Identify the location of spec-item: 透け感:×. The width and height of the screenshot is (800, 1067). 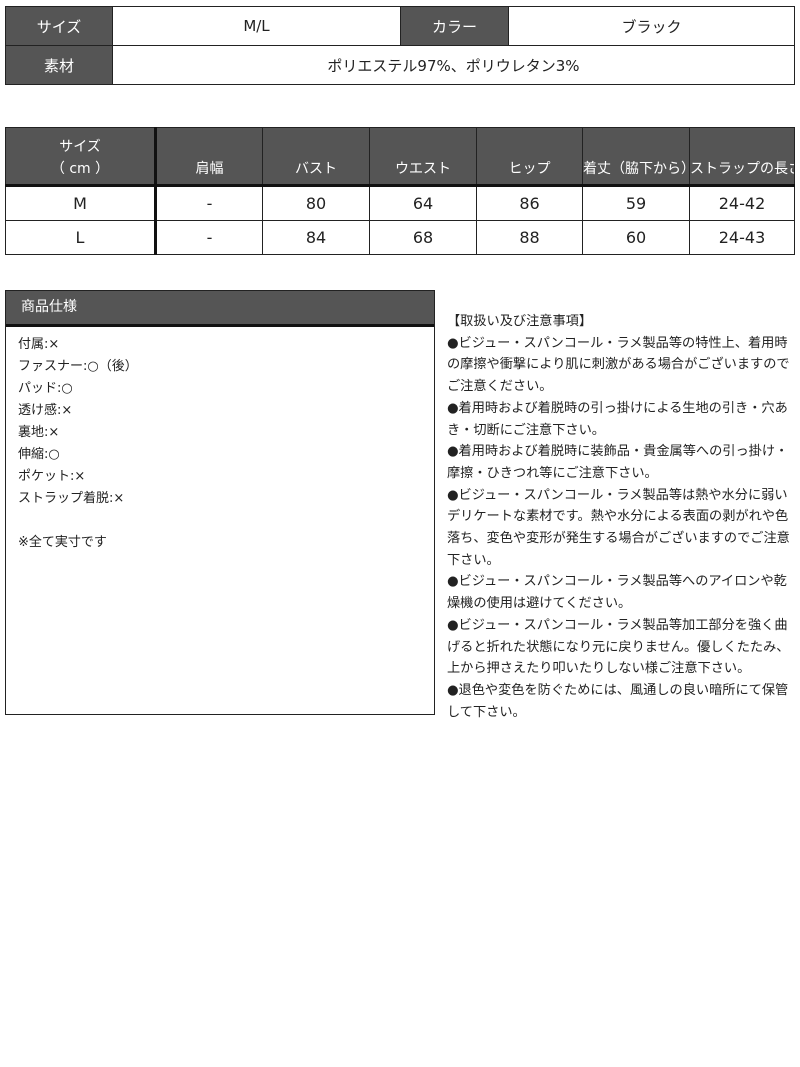
(45, 410).